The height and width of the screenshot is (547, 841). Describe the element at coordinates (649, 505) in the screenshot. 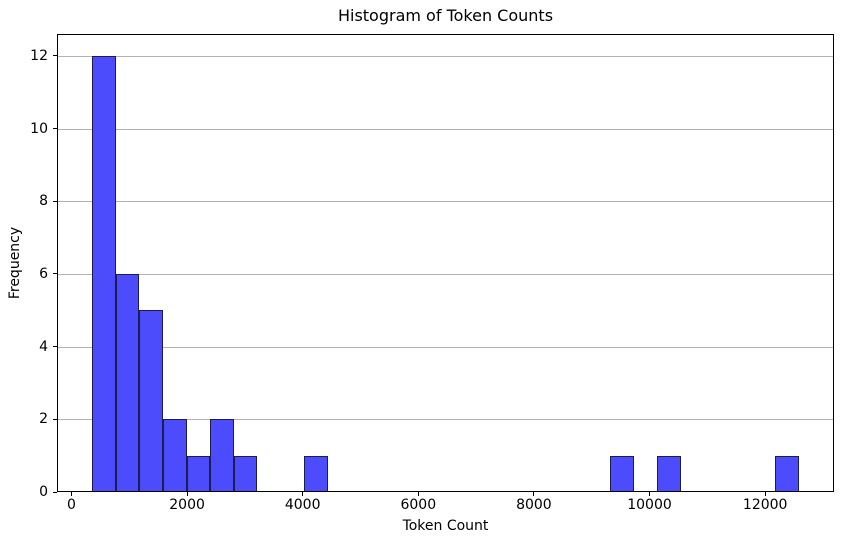

I see `x-tick-label: 10000` at that location.